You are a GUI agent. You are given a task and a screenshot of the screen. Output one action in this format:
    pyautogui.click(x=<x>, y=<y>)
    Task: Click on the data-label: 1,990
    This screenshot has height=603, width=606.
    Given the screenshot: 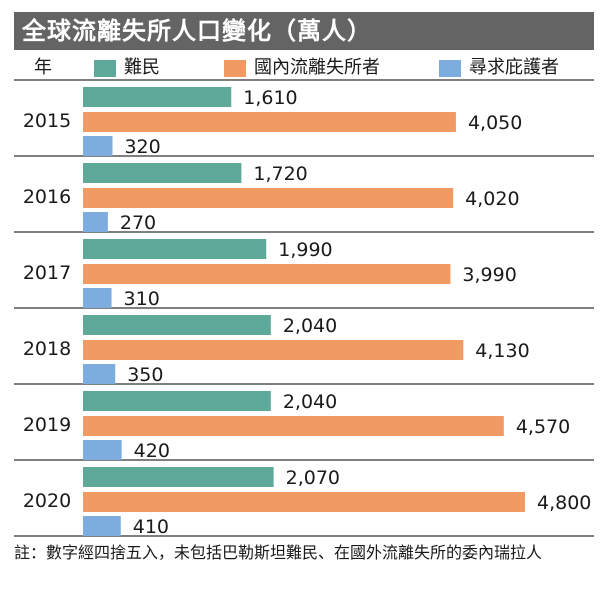 What is the action you would take?
    pyautogui.click(x=305, y=250)
    